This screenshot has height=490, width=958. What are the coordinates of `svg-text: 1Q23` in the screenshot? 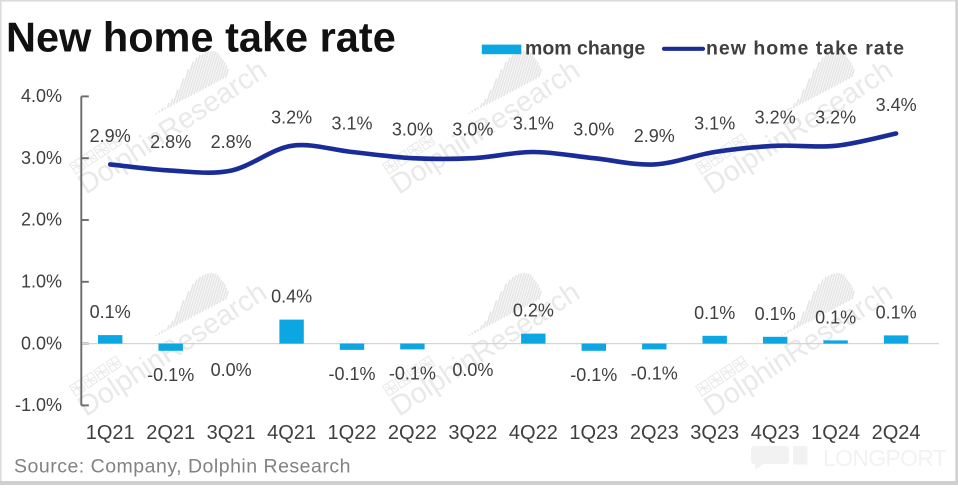 It's located at (593, 433).